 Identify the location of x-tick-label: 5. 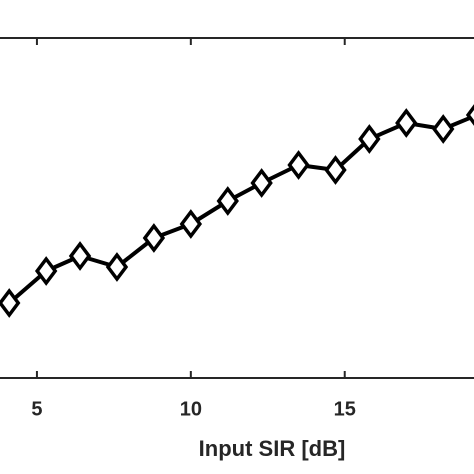
(36, 409).